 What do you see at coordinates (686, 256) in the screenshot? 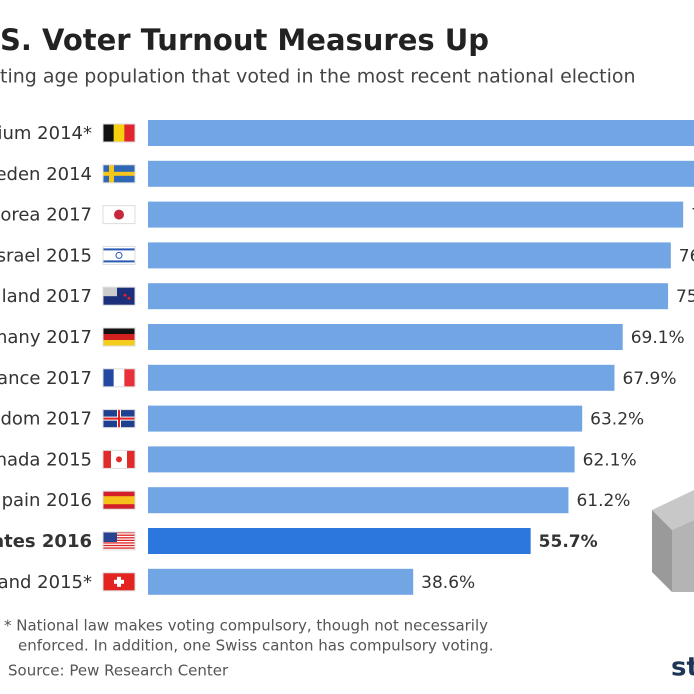
I see `value-label: 76.1%` at bounding box center [686, 256].